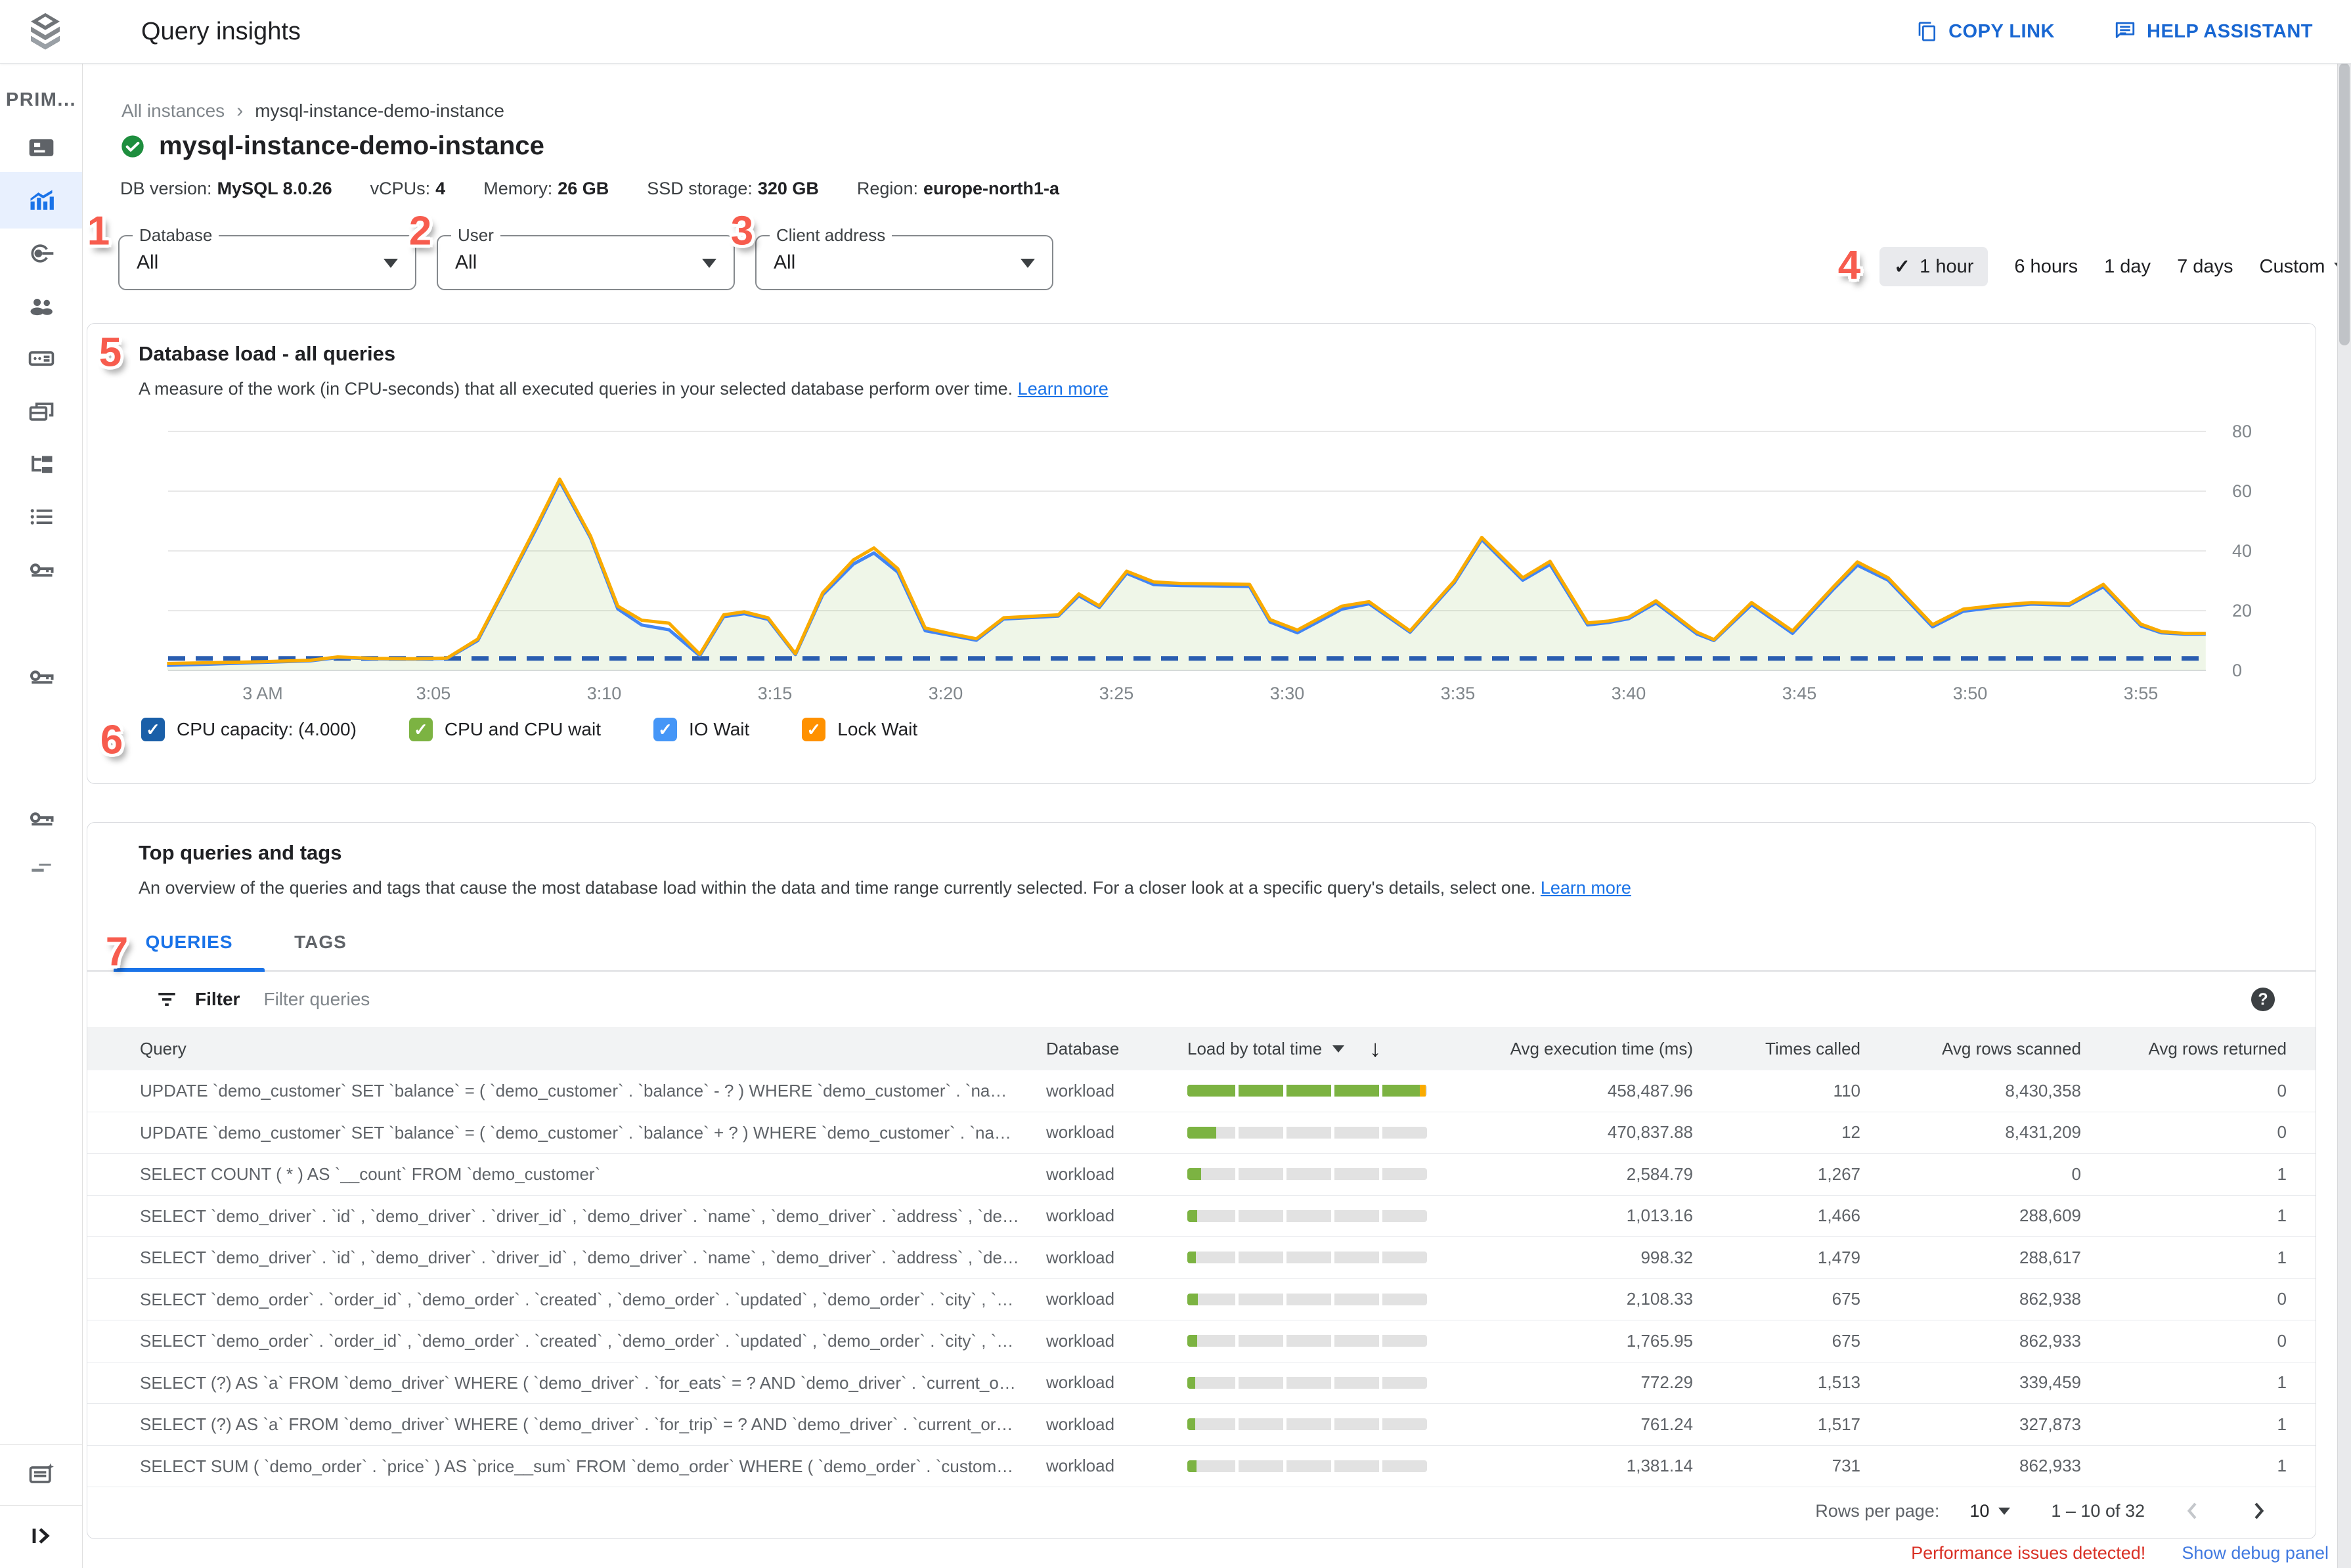 The height and width of the screenshot is (1568, 2351). I want to click on show-debug-panel-link: Show debug panel, so click(2255, 1553).